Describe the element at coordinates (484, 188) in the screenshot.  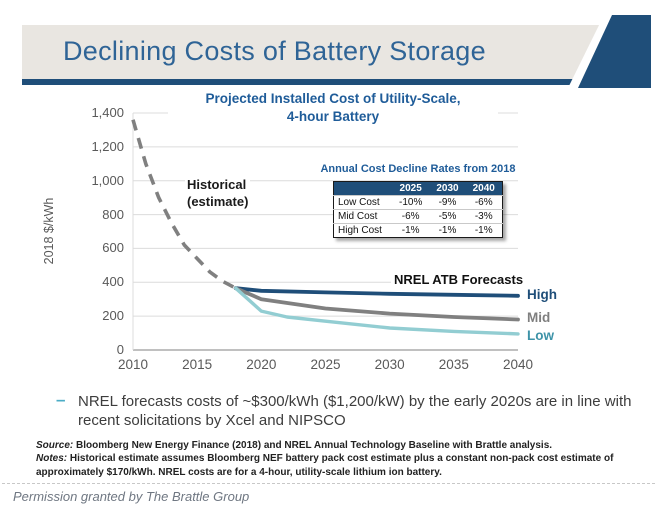
I see `table-header-cell: 2040` at that location.